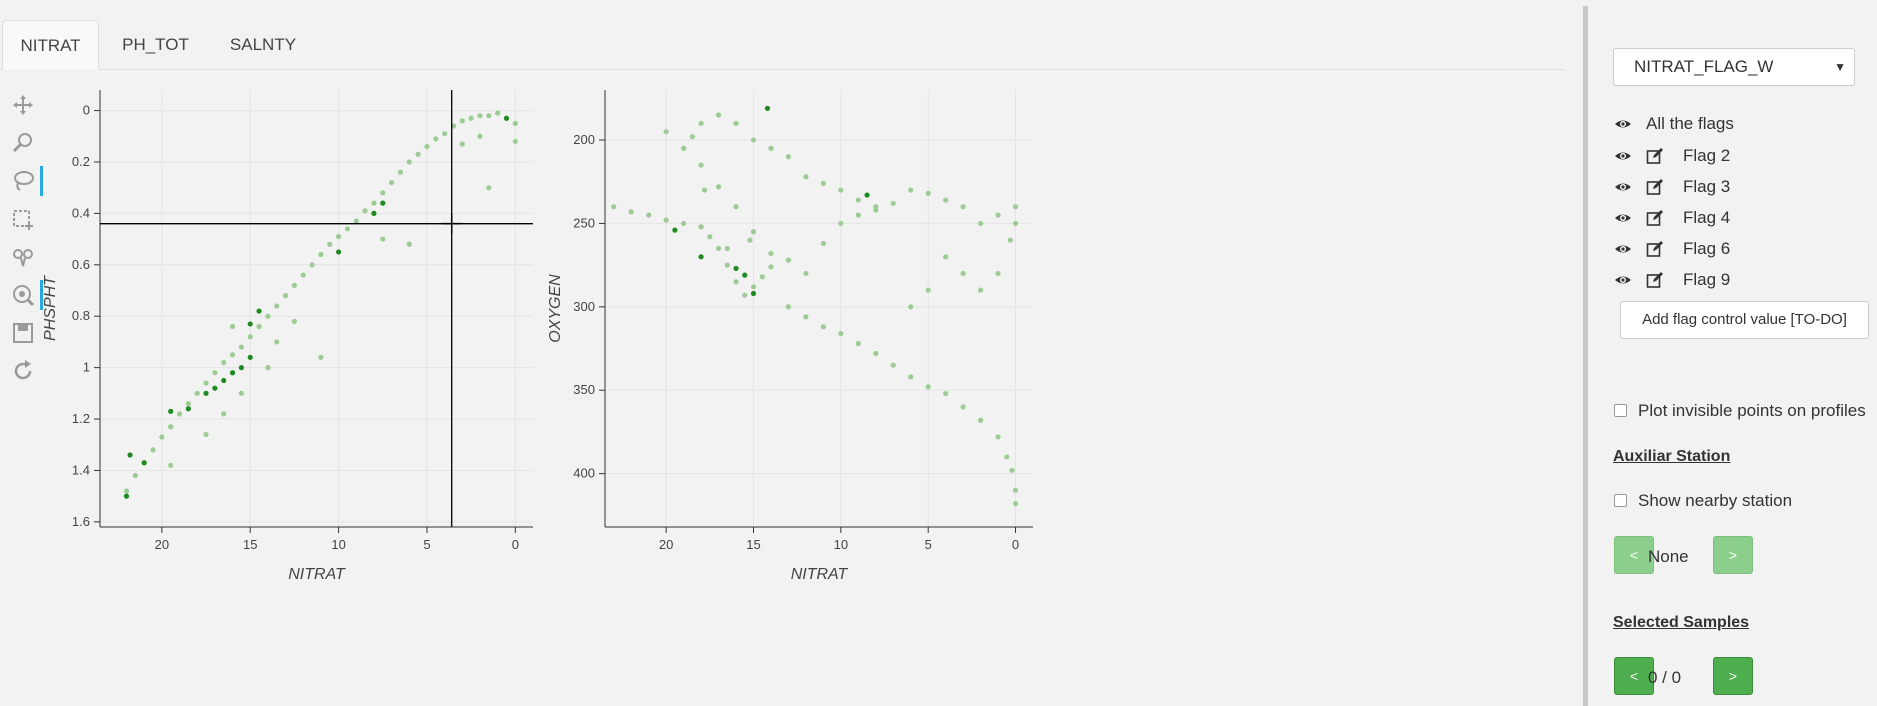 Image resolution: width=1877 pixels, height=706 pixels. Describe the element at coordinates (24, 295) in the screenshot. I see `wheel-zoom-tool-button` at that location.